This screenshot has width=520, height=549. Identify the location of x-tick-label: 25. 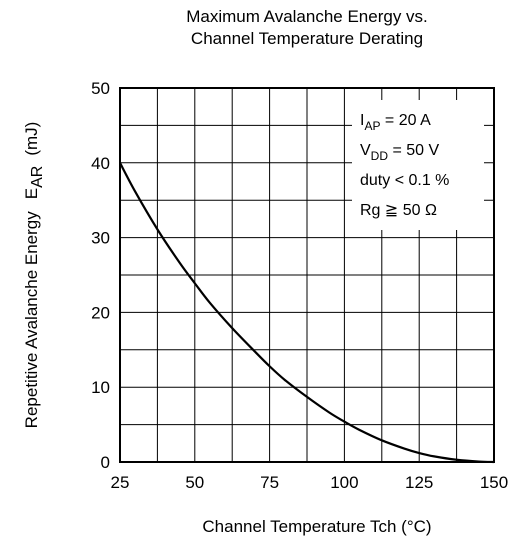
(120, 482).